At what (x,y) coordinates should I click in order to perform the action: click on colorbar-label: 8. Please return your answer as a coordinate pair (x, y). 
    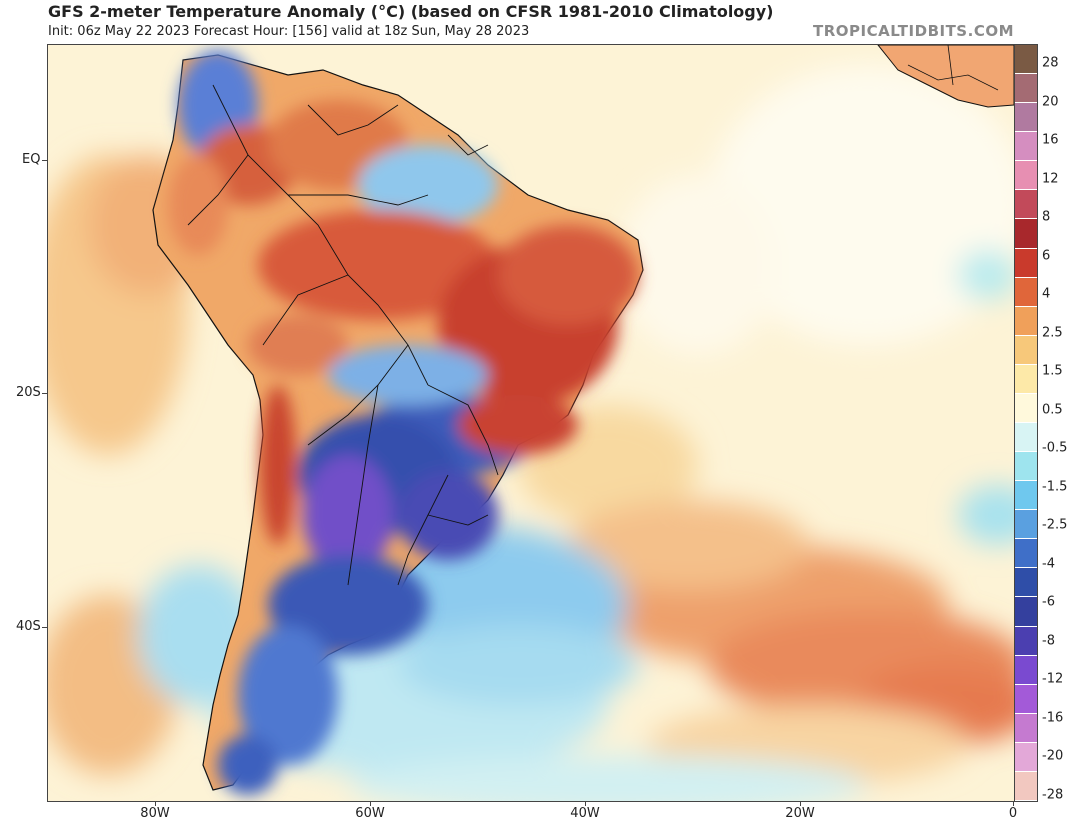
    Looking at the image, I should click on (1046, 217).